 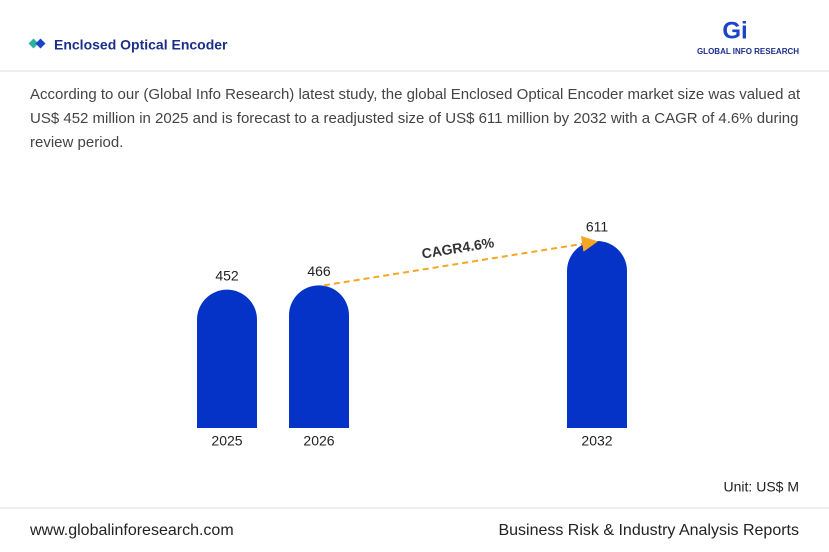 I want to click on x-tick-label: 2025, so click(x=226, y=441).